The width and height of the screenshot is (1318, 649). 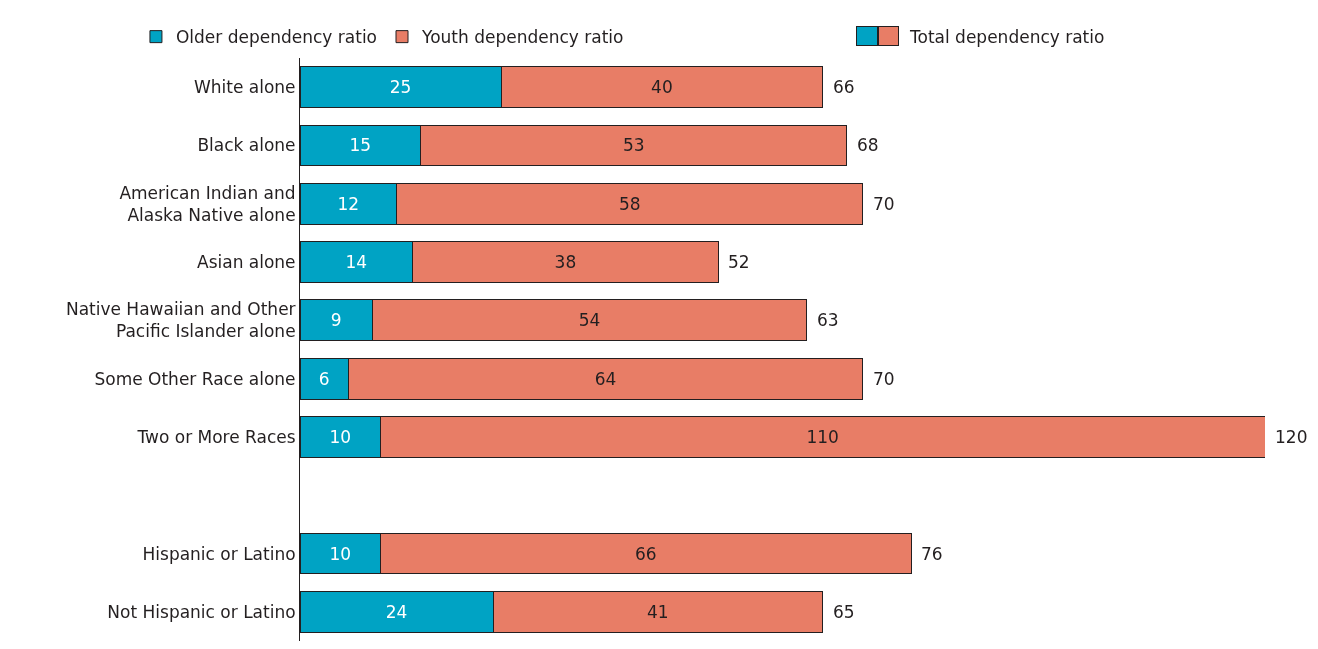 I want to click on y-tick-label: Black alone, so click(x=246, y=145).